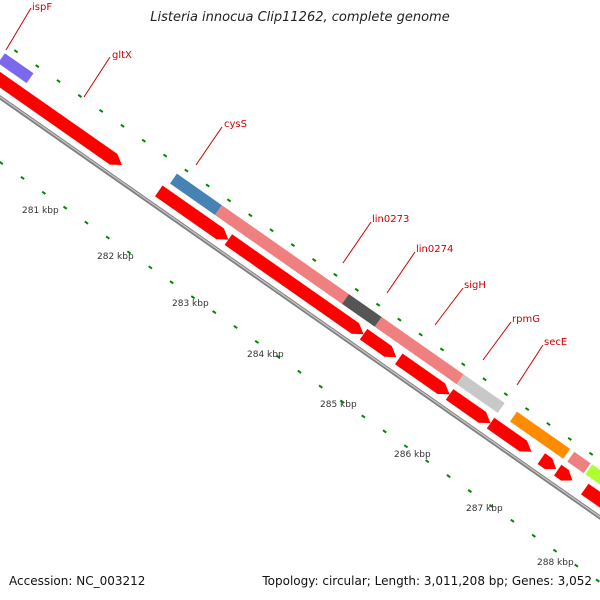 This screenshot has height=600, width=600. What do you see at coordinates (190, 304) in the screenshot?
I see `ruler-label: 283 kbp` at bounding box center [190, 304].